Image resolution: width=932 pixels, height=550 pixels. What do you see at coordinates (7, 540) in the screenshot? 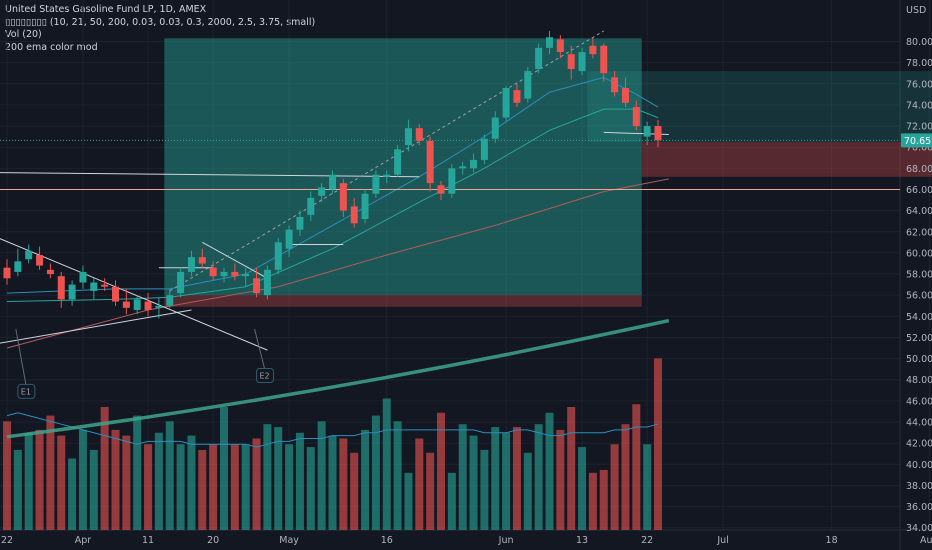
I see `time-tick-label: 22` at bounding box center [7, 540].